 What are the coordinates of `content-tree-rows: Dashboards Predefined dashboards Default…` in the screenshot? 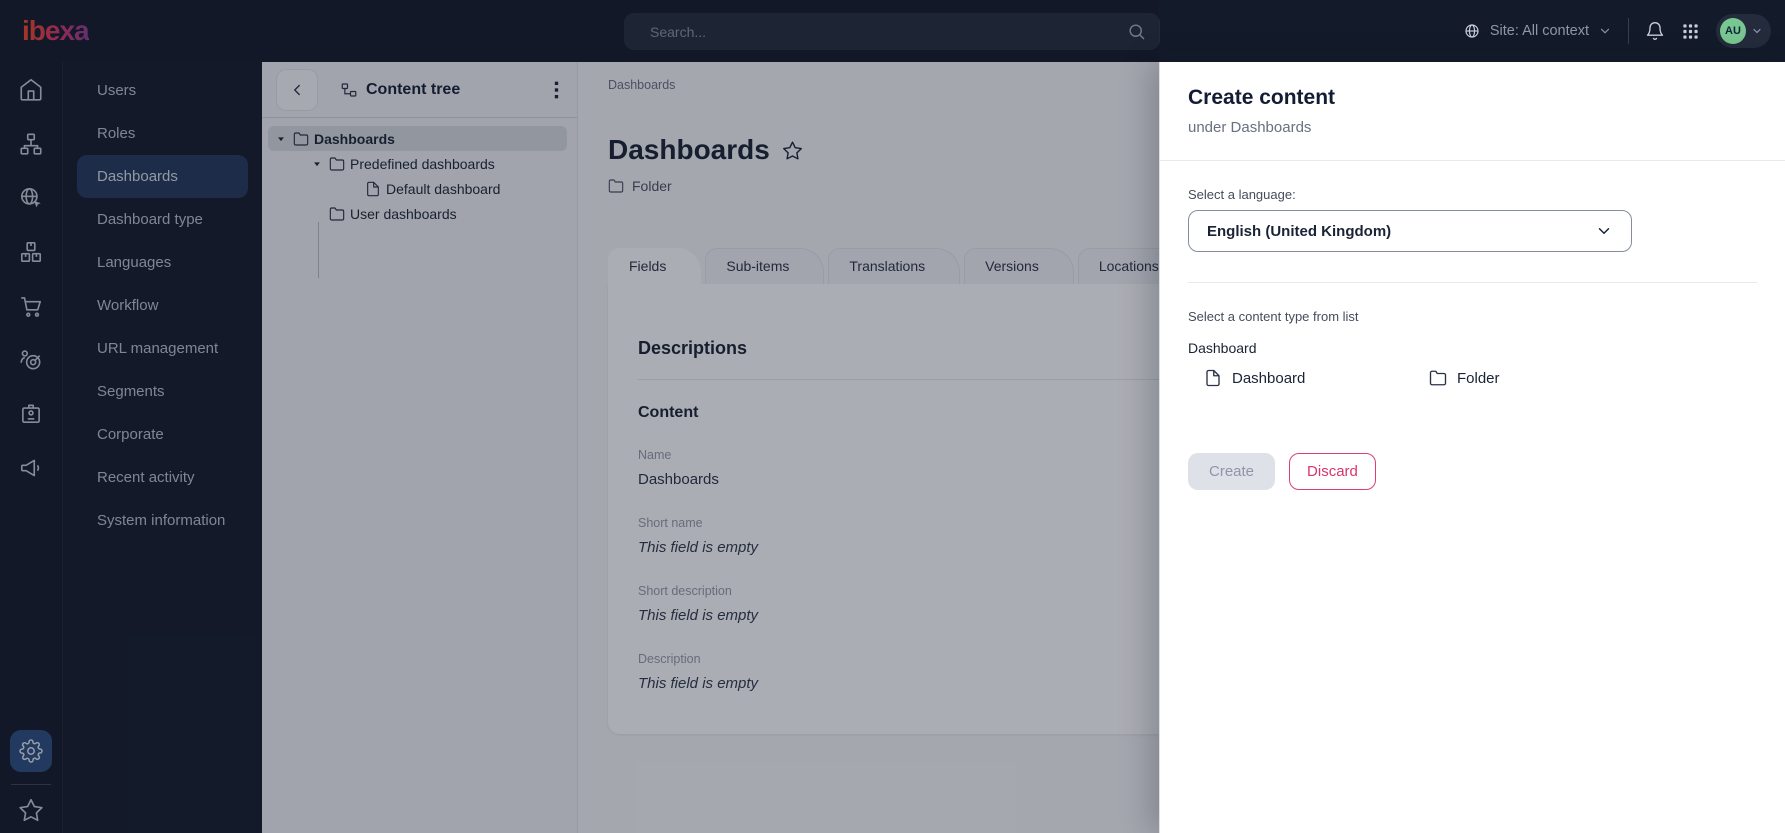 It's located at (419, 198).